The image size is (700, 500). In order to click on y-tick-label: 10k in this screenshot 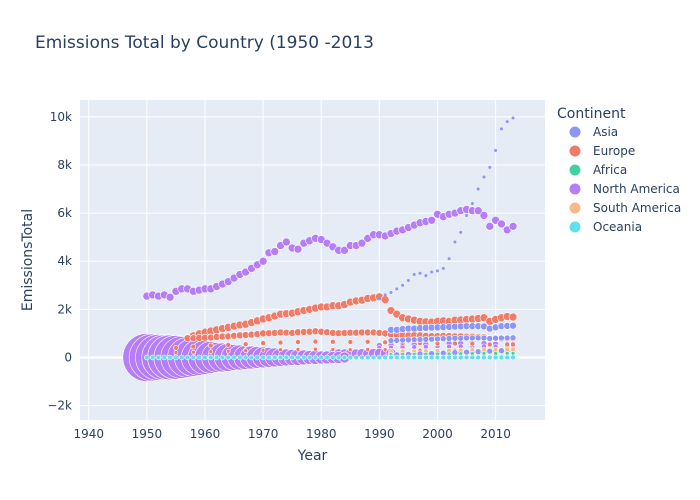, I will do `click(61, 117)`.